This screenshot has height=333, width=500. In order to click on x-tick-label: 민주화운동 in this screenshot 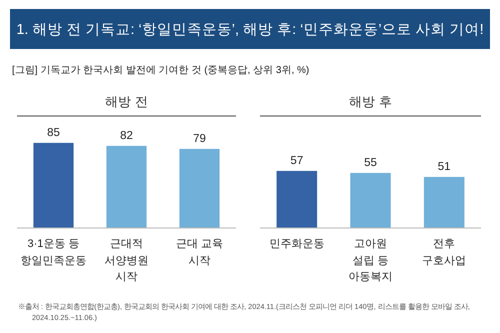, I will do `click(297, 244)`.